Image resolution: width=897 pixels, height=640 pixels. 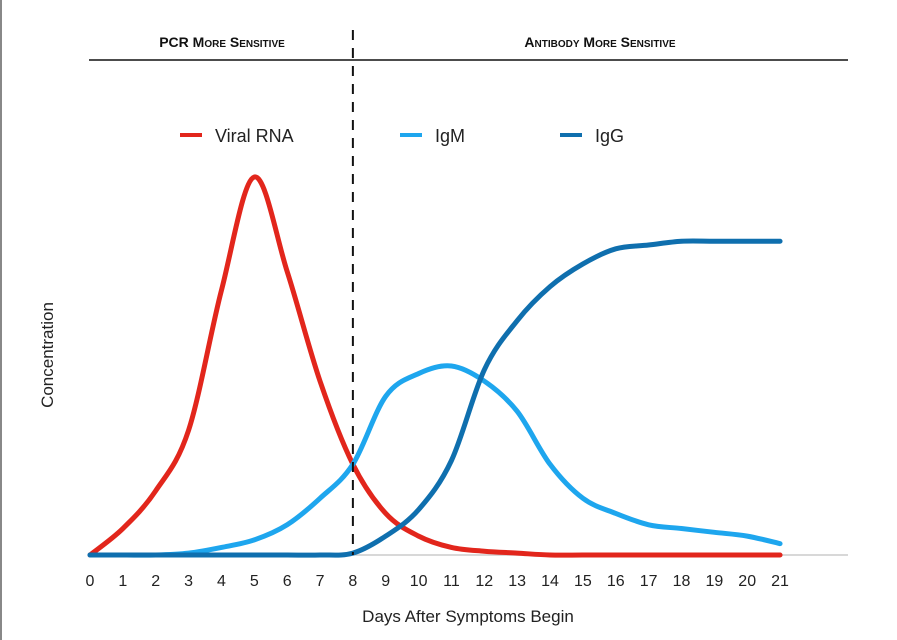 I want to click on x-tick-label: 21, so click(x=780, y=581).